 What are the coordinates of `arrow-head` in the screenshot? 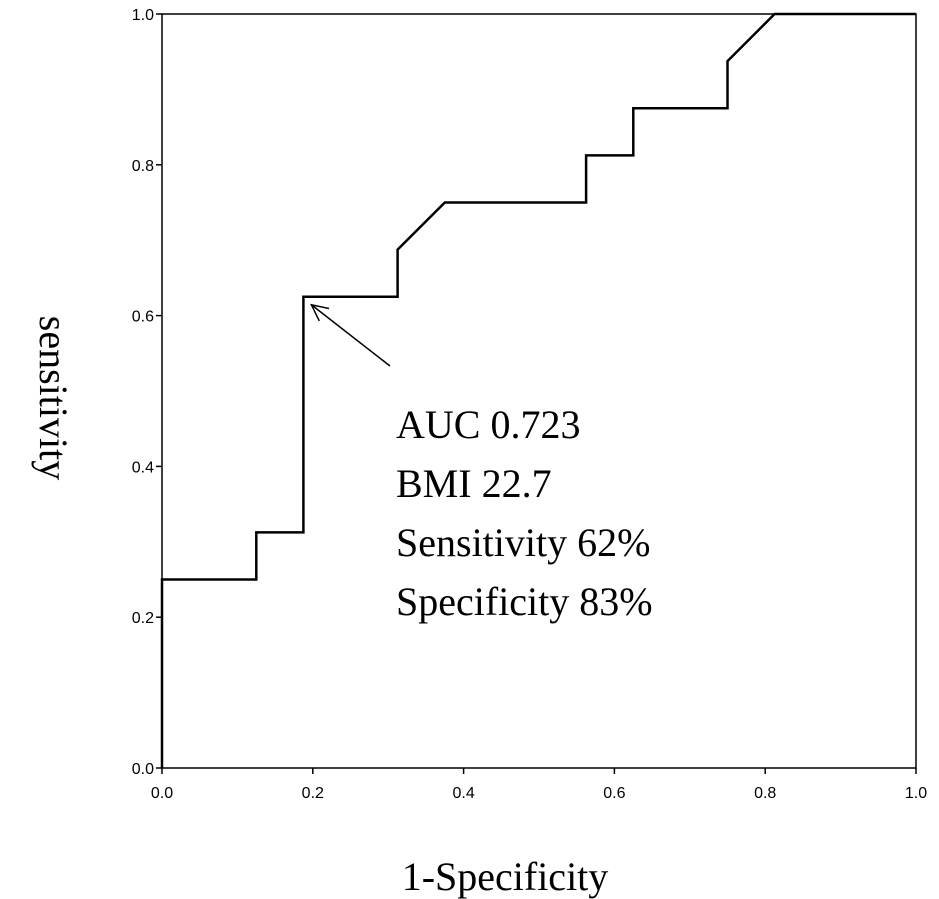 It's located at (320, 312).